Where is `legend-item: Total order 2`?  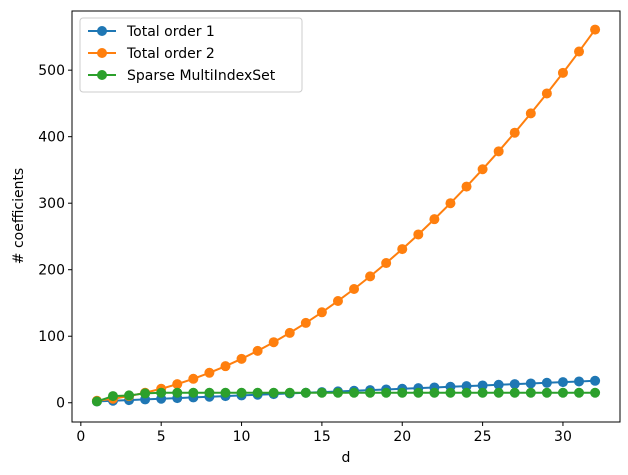 legend-item: Total order 2 is located at coordinates (151, 54).